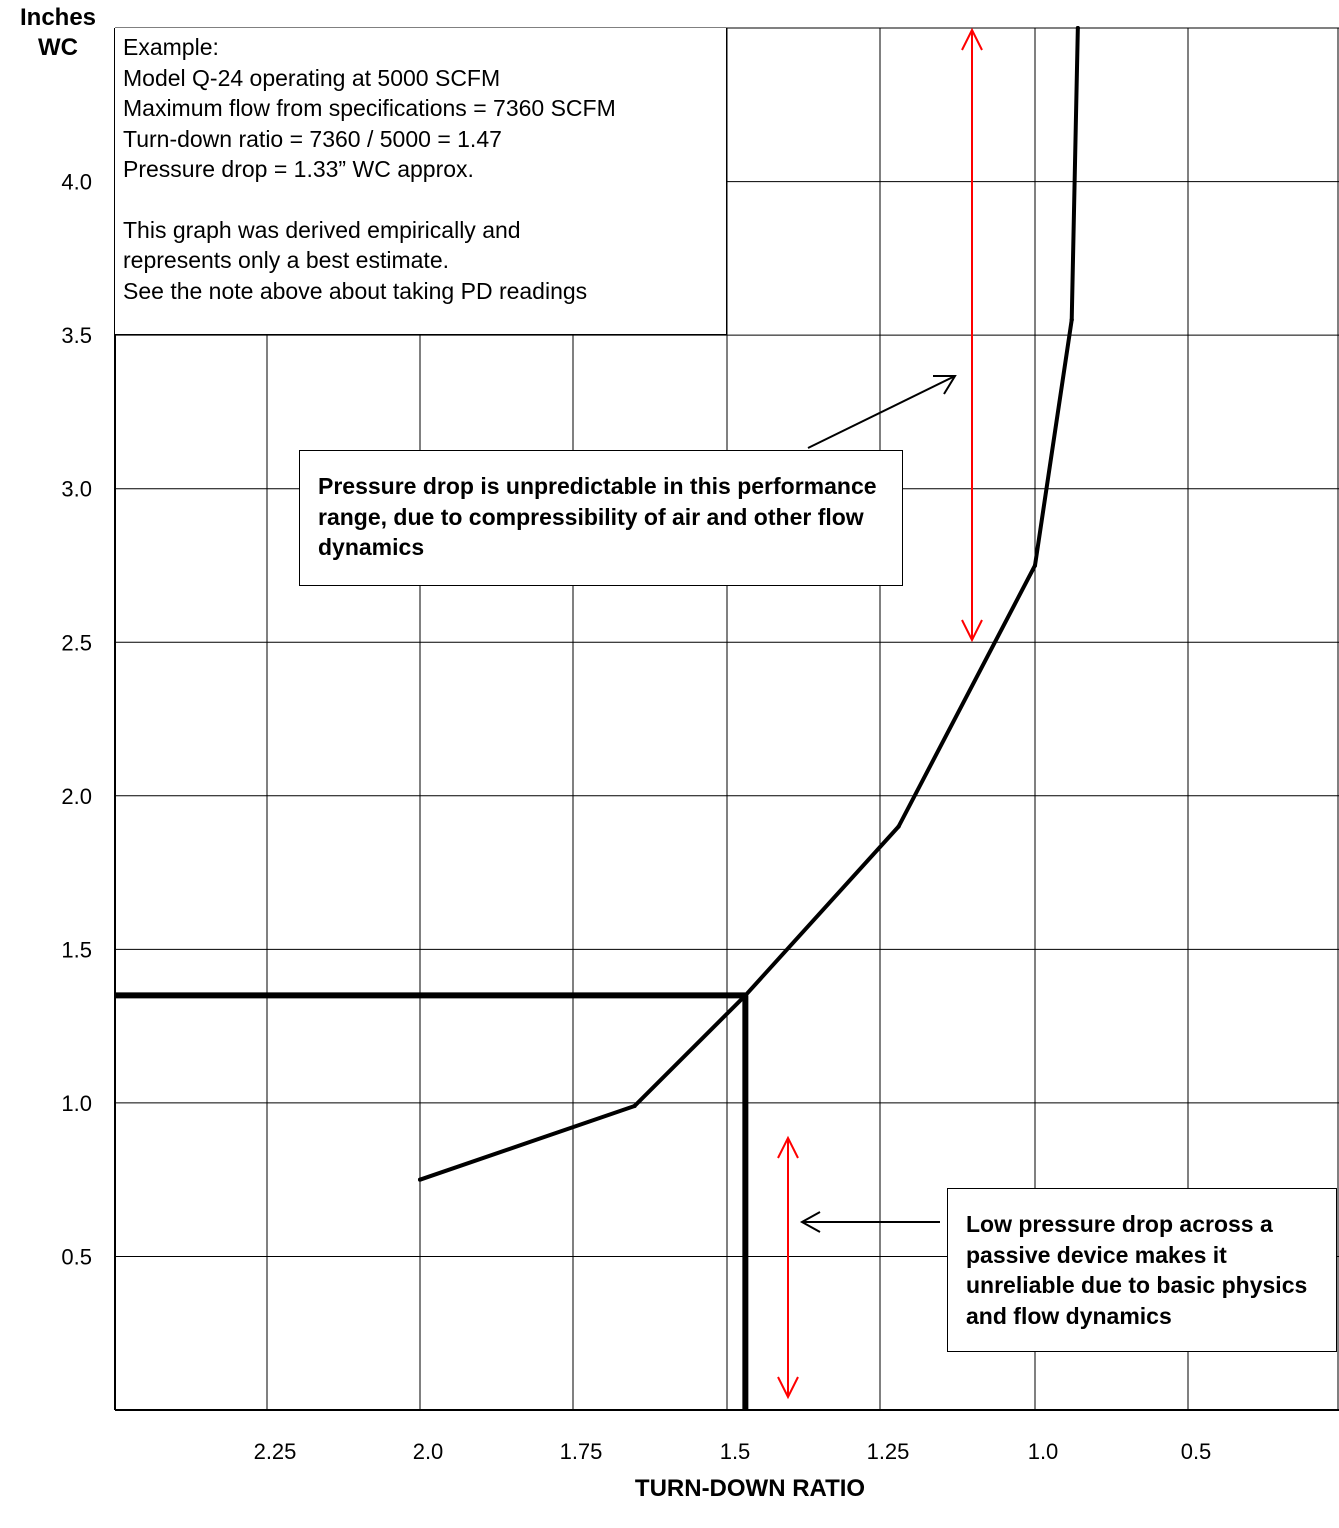  What do you see at coordinates (76, 796) in the screenshot?
I see `y-tick-label: 2.0` at bounding box center [76, 796].